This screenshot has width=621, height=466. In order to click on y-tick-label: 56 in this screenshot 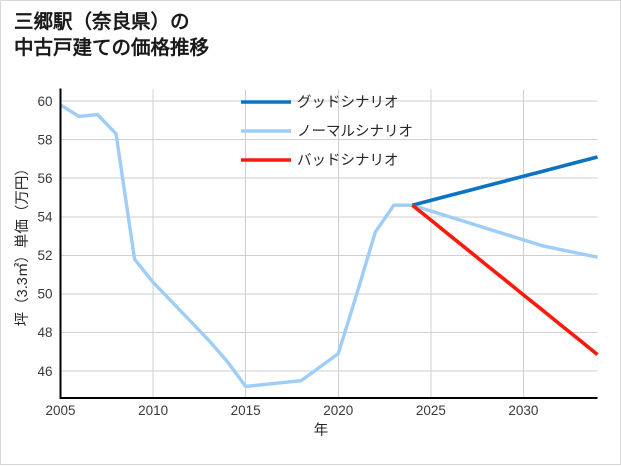, I will do `click(44, 178)`.